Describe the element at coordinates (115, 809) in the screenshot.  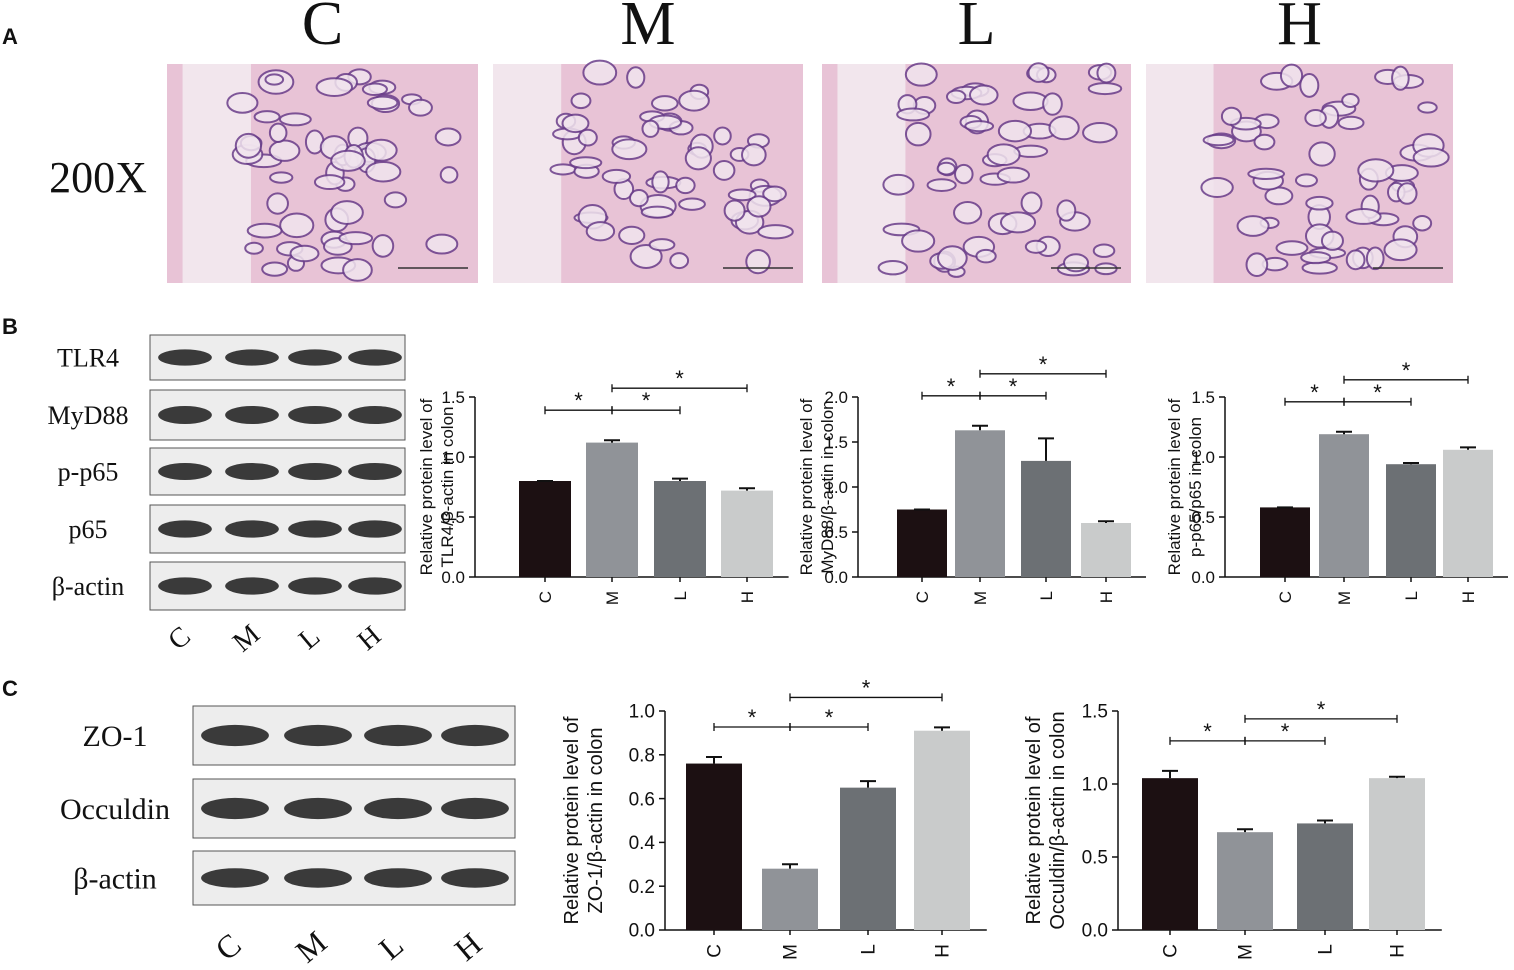
I see `blot-row-label: Occuldin` at that location.